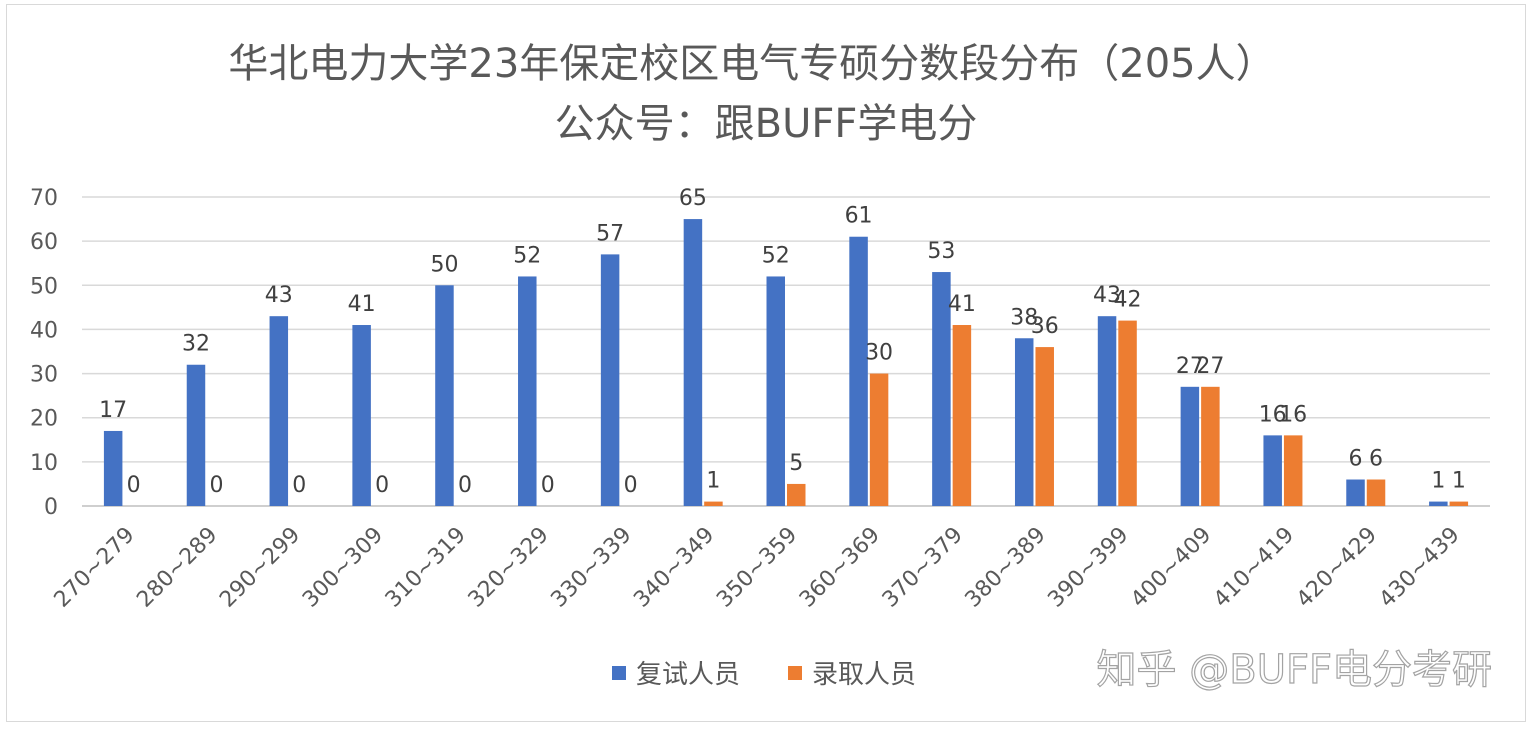 Image resolution: width=1532 pixels, height=729 pixels. Describe the element at coordinates (764, 675) in the screenshot. I see `legend: 复试人员 录取人员` at that location.